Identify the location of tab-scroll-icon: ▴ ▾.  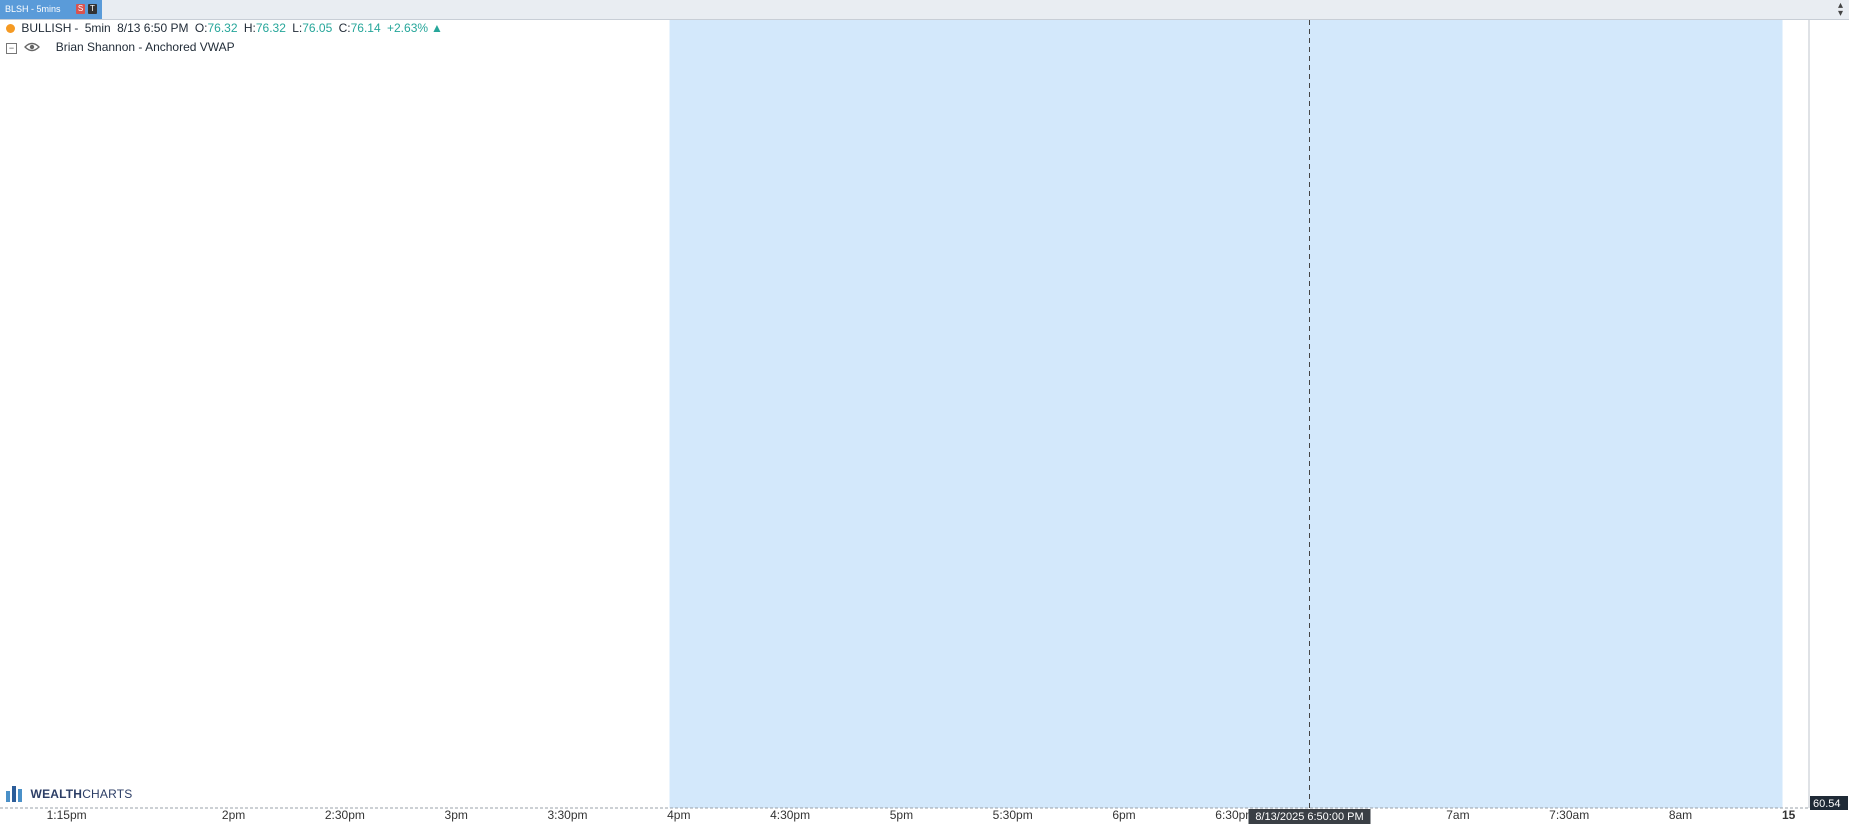
(1840, 9).